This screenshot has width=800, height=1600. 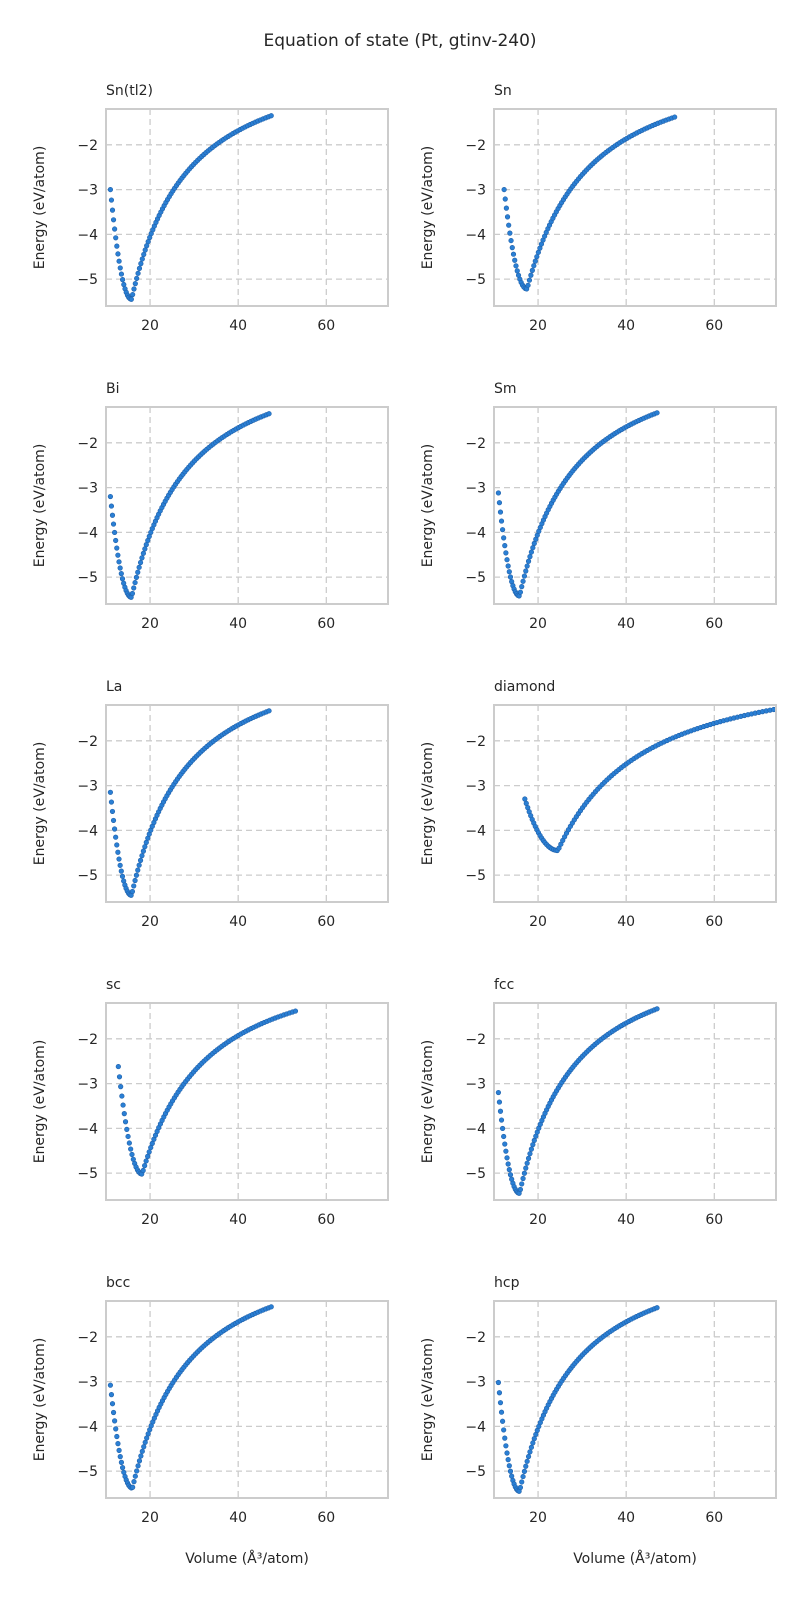 I want to click on panel-sn-tl2-: Sn(tl2) 20 40 60 −2 −3 −4 −5 Energy (eV/atom), so click(x=210, y=208).